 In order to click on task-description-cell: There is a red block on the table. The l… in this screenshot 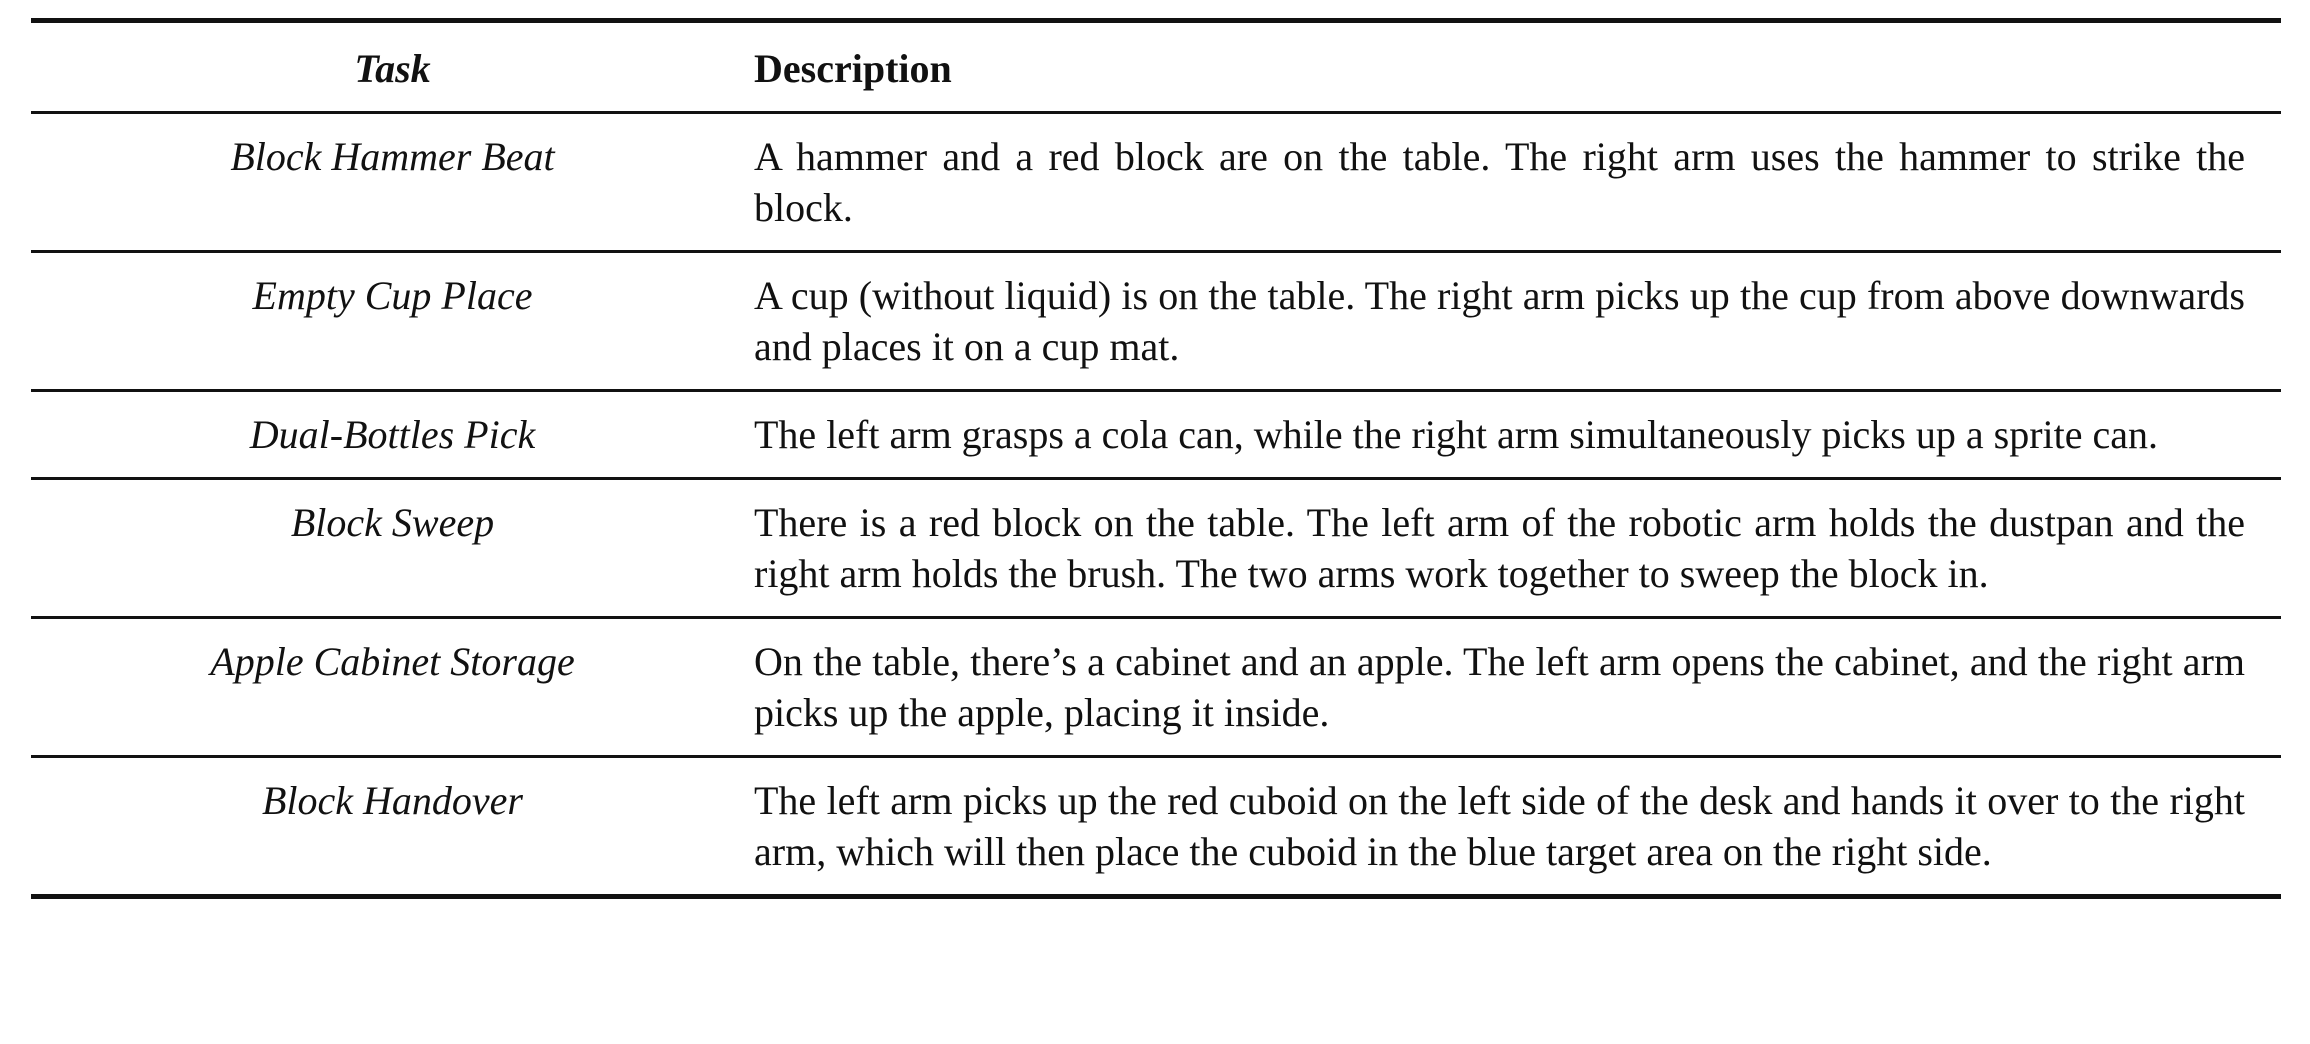, I will do `click(1499, 548)`.